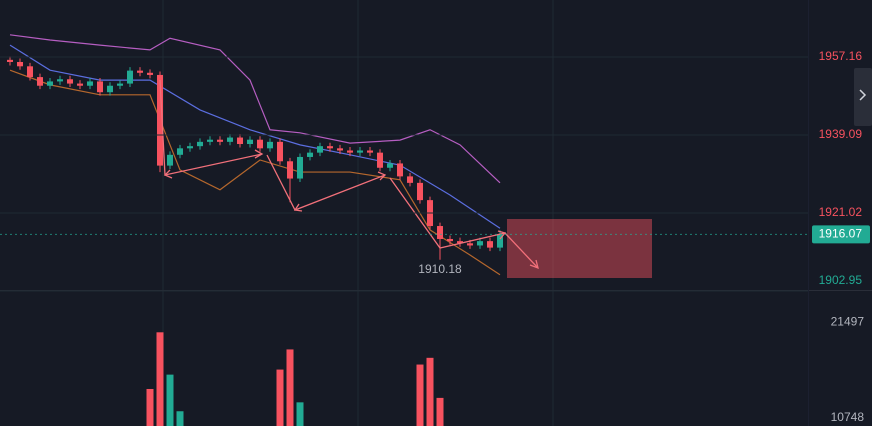  What do you see at coordinates (579, 248) in the screenshot?
I see `target-box` at bounding box center [579, 248].